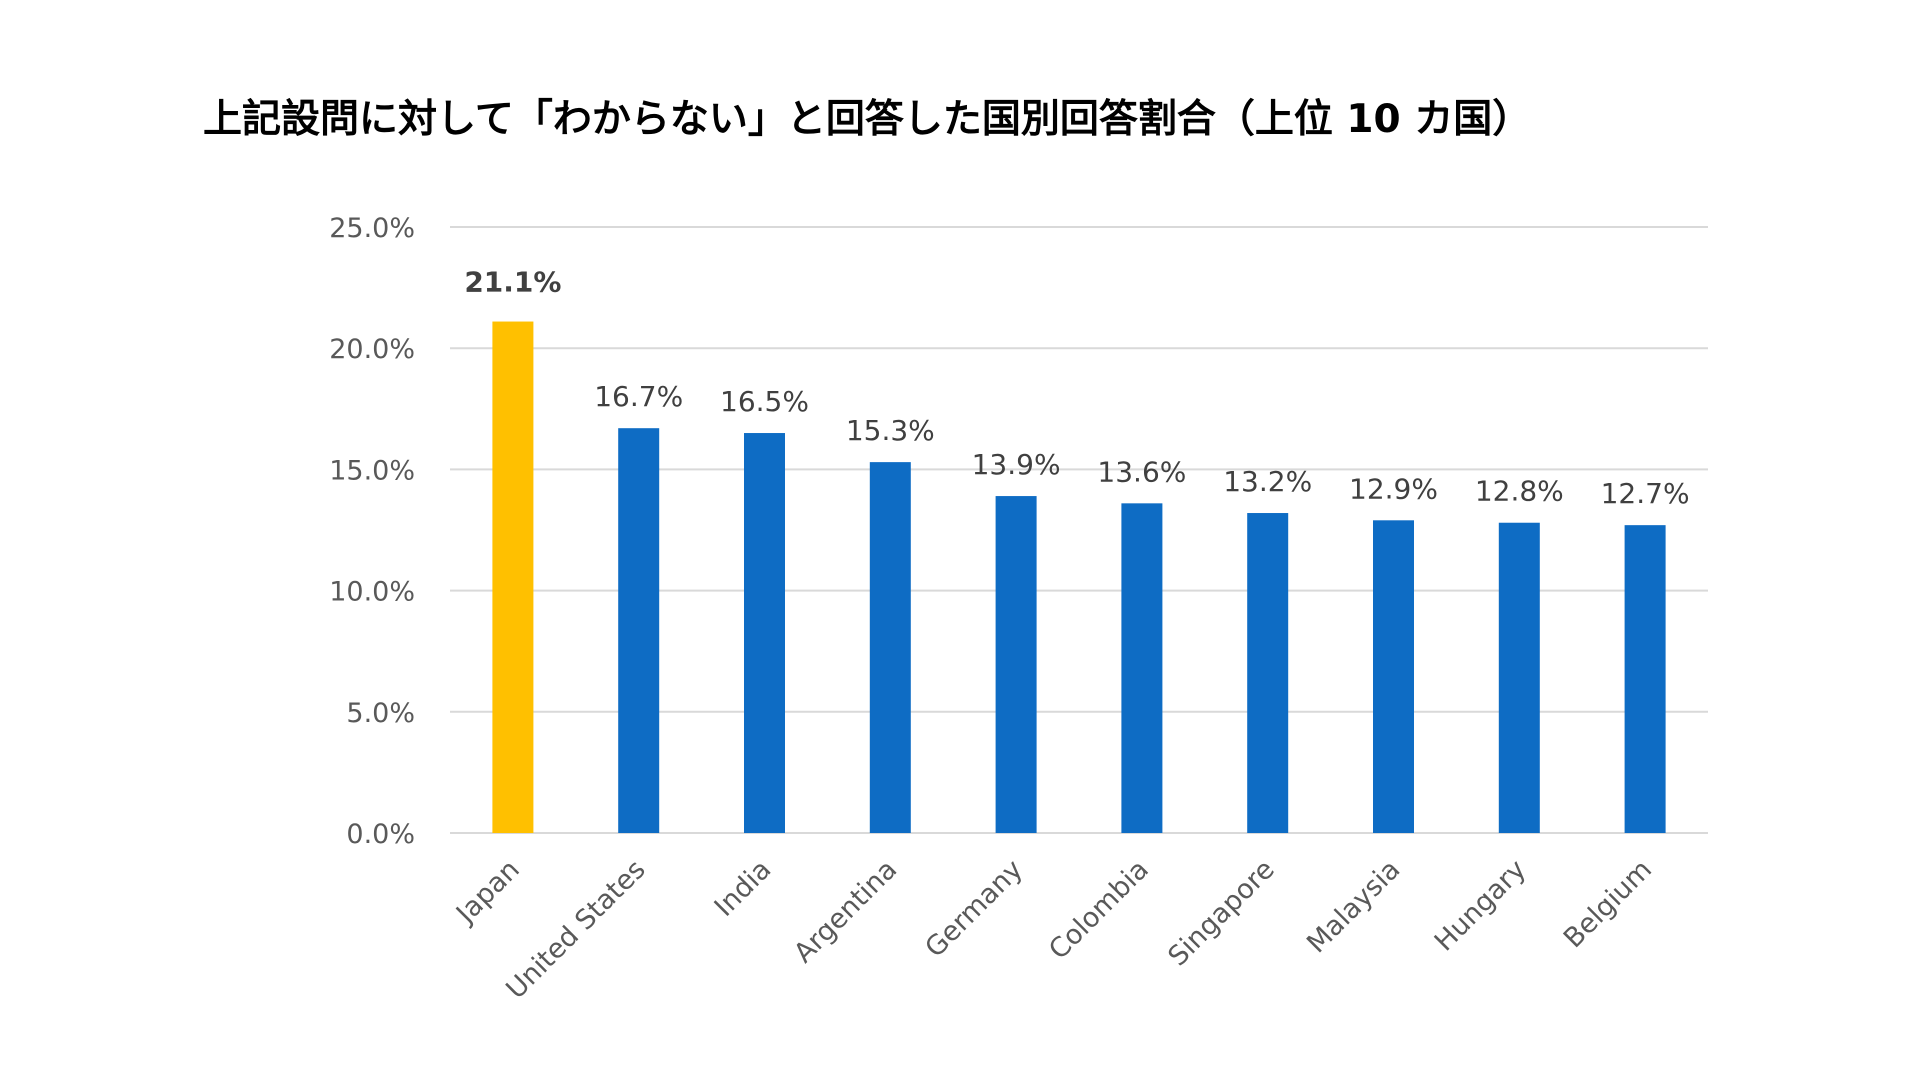 The image size is (1920, 1080). Describe the element at coordinates (380, 834) in the screenshot. I see `y-tick-label: 0.0%` at that location.